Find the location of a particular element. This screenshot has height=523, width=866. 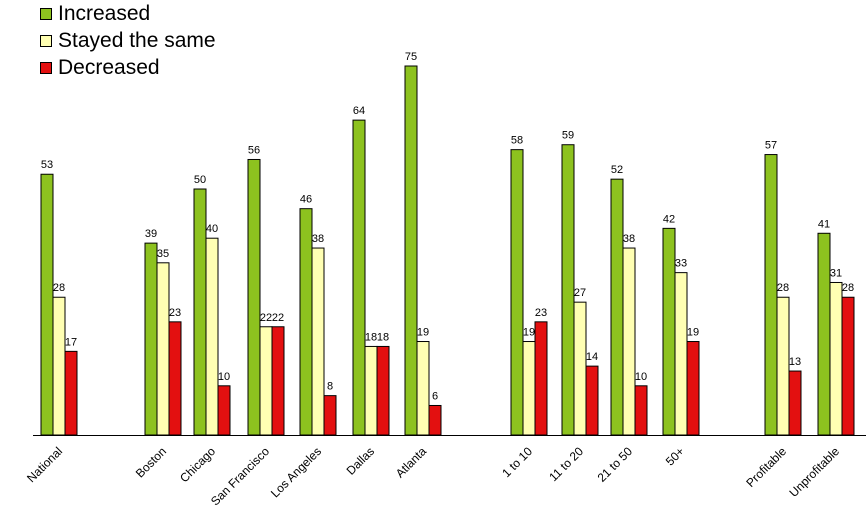

legend-label-stayed-same: Stayed the same is located at coordinates (137, 40).